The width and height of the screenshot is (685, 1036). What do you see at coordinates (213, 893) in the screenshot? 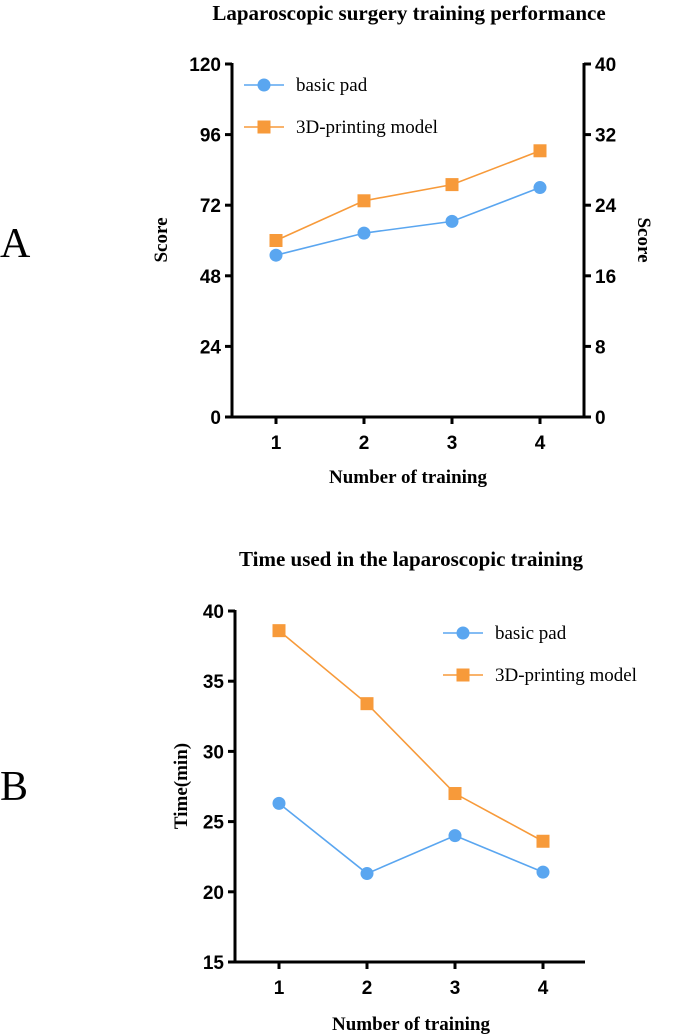
I see `y-tick-label-b: 20` at bounding box center [213, 893].